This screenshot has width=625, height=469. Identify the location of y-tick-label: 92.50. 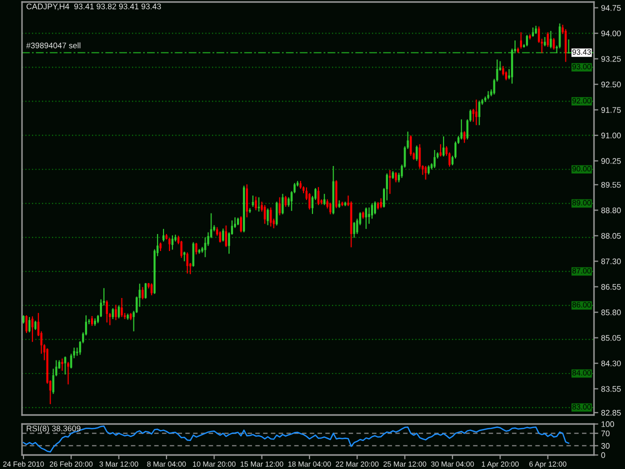
(611, 85).